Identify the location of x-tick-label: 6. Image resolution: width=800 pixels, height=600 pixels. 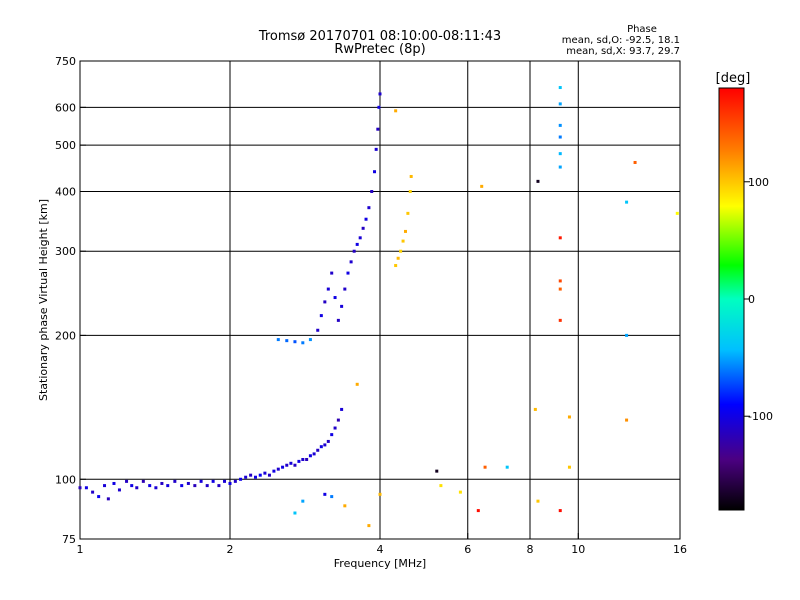
(467, 549).